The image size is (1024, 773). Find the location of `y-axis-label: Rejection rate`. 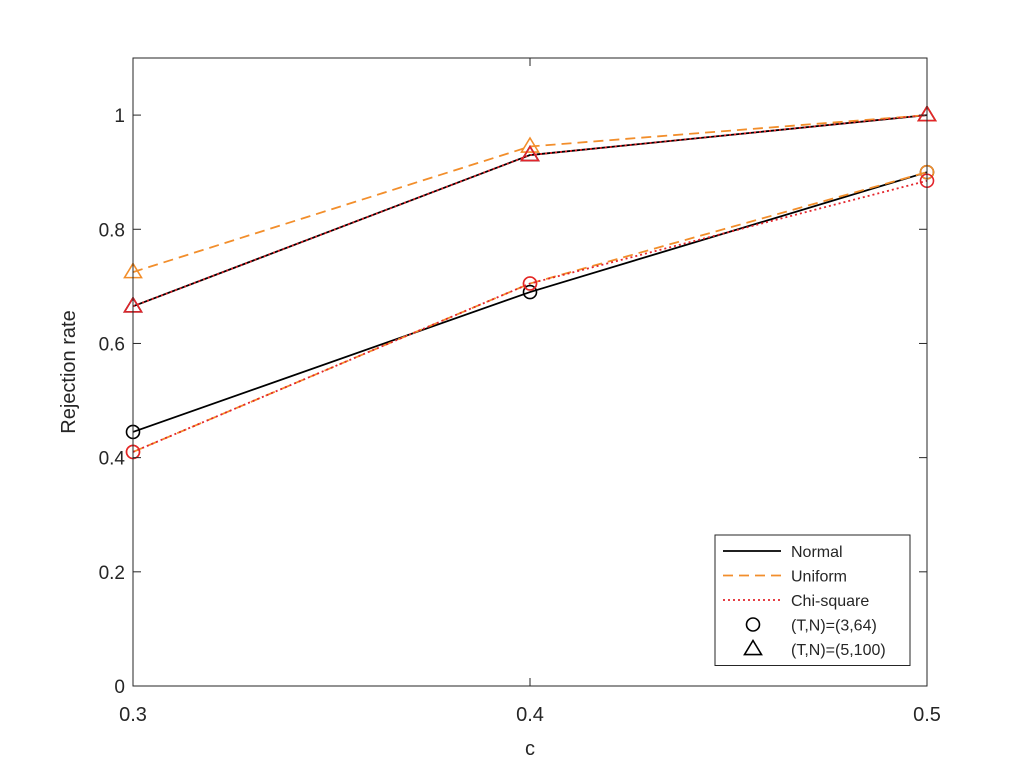

y-axis-label: Rejection rate is located at coordinates (69, 371).